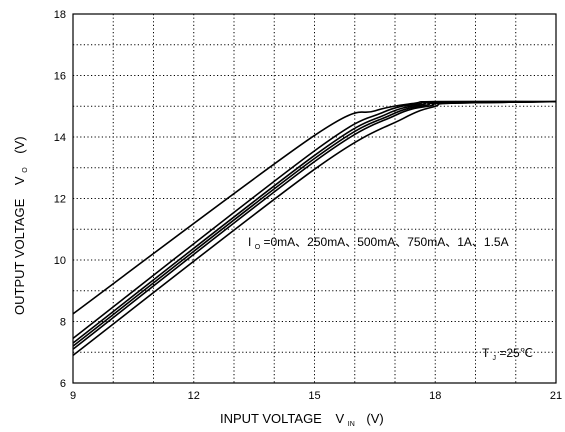 Image resolution: width=565 pixels, height=432 pixels. Describe the element at coordinates (249, 242) in the screenshot. I see `load-current-symbol: I` at that location.